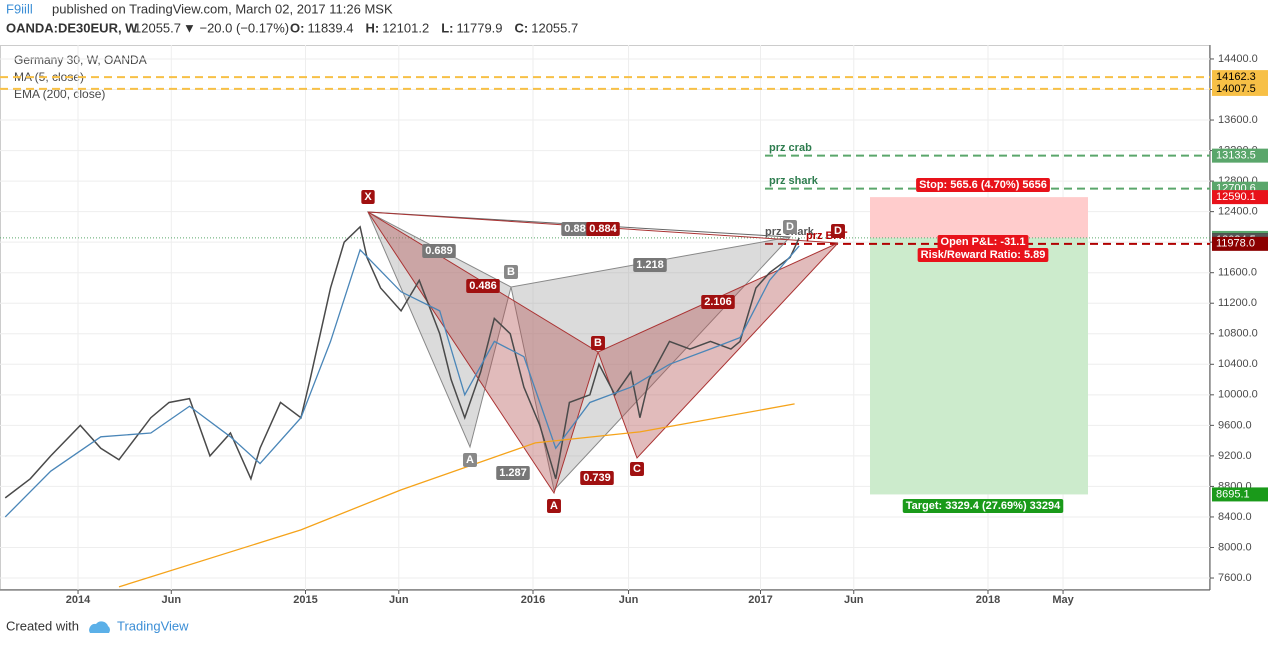 Image resolution: width=1270 pixels, height=649 pixels. I want to click on point-label: X, so click(368, 197).